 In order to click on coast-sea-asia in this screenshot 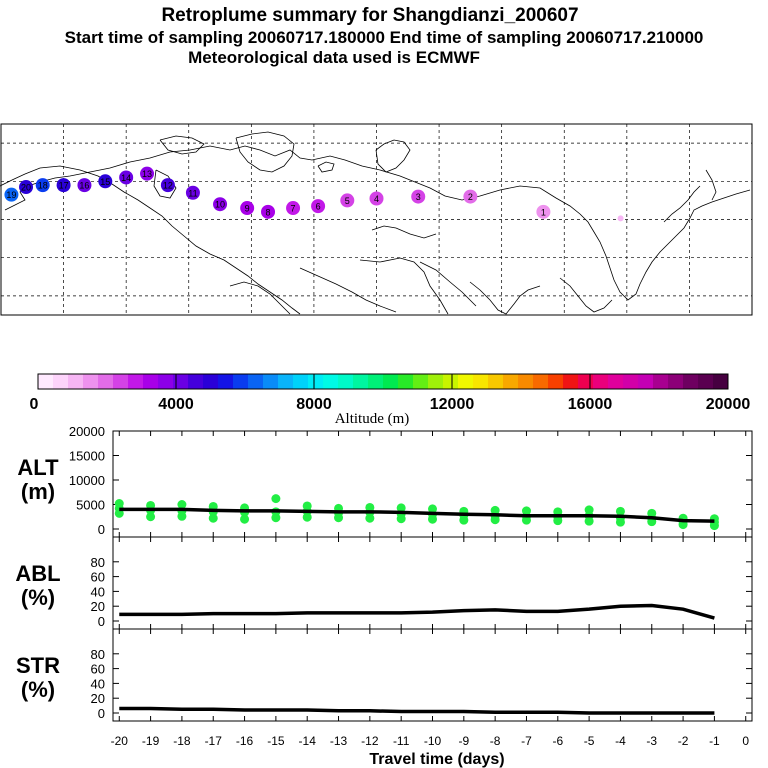, I will do `click(586, 295)`.